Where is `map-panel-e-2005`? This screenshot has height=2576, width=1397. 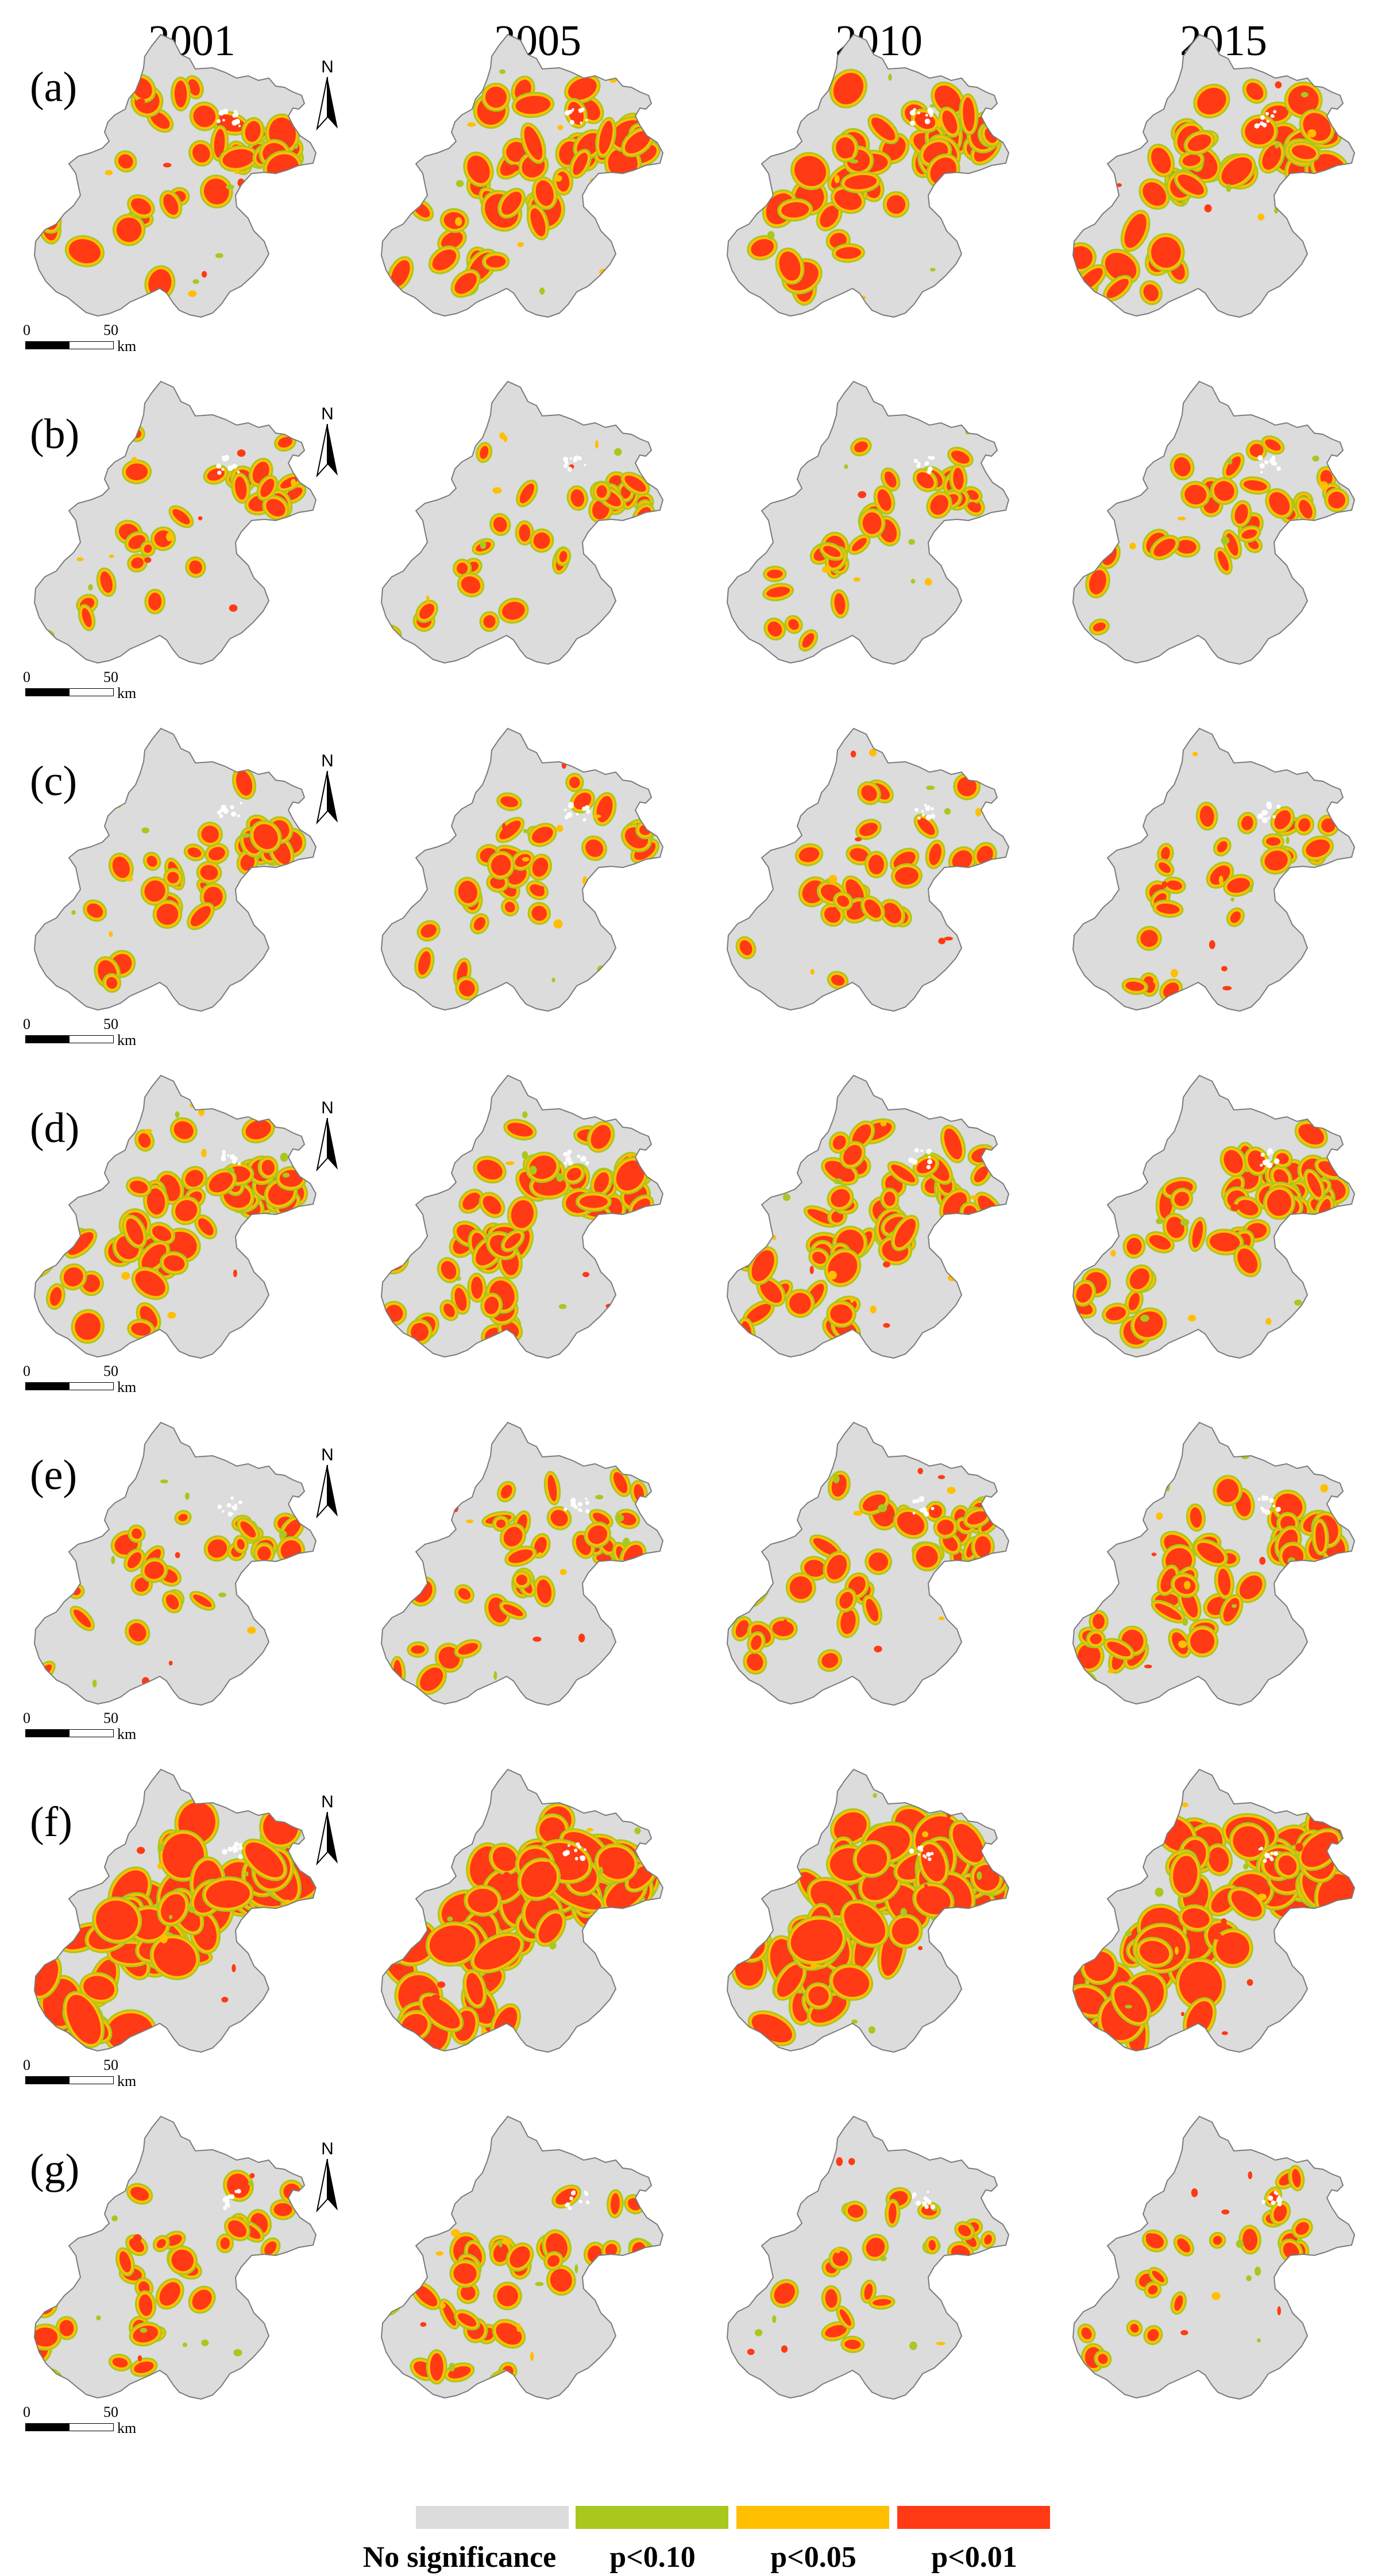
map-panel-e-2005 is located at coordinates (522, 1564).